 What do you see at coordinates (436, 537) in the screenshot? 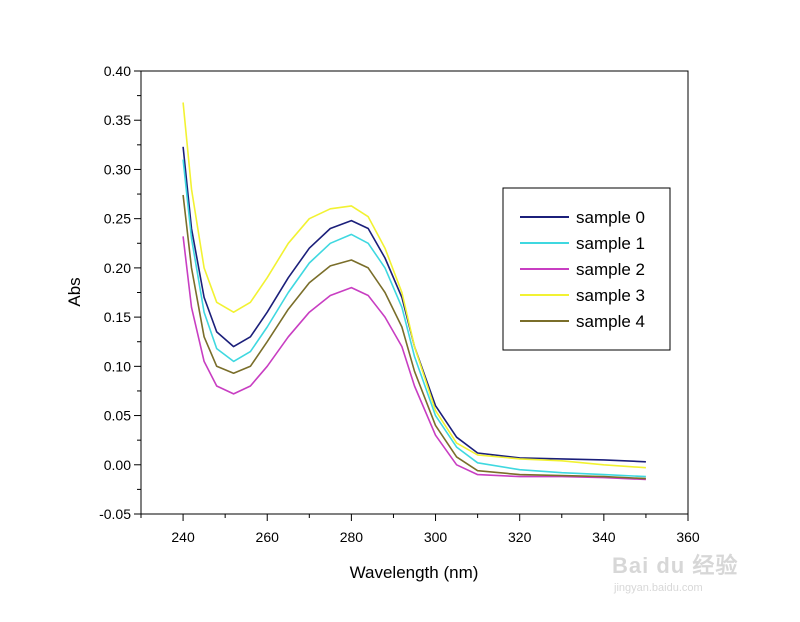
I see `x-tick-label: 300` at bounding box center [436, 537].